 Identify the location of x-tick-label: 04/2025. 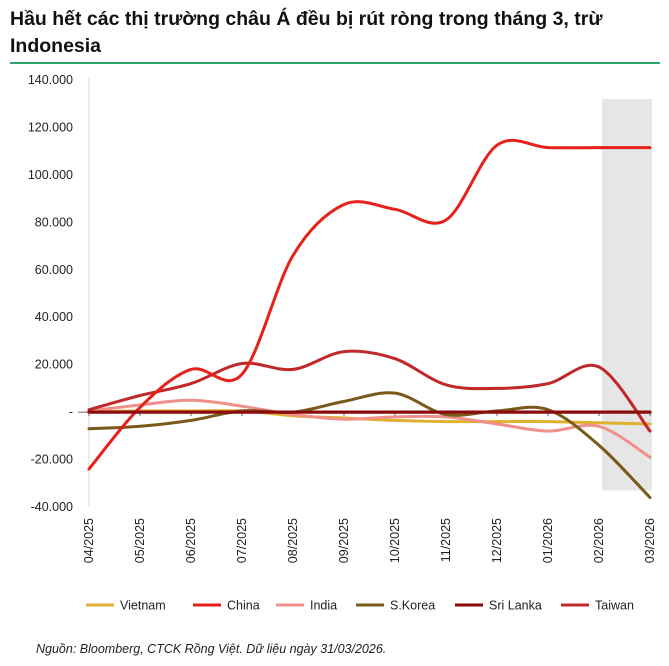
(89, 540).